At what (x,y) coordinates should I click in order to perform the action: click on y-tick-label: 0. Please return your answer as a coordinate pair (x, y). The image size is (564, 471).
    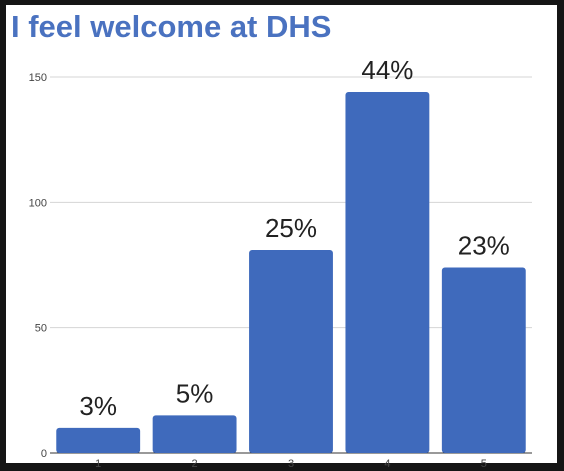
    Looking at the image, I should click on (44, 454).